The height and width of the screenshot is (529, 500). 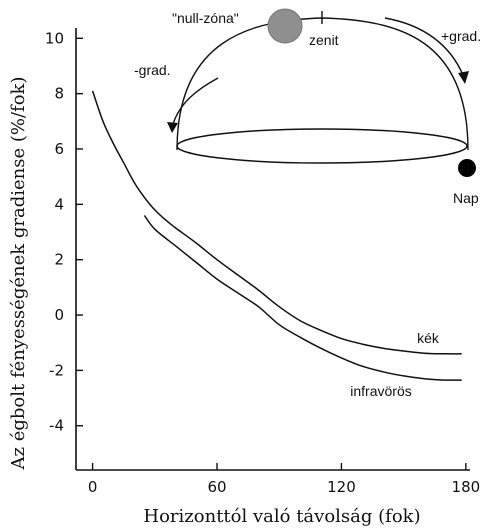 What do you see at coordinates (59, 315) in the screenshot?
I see `y-tick-label: 0` at bounding box center [59, 315].